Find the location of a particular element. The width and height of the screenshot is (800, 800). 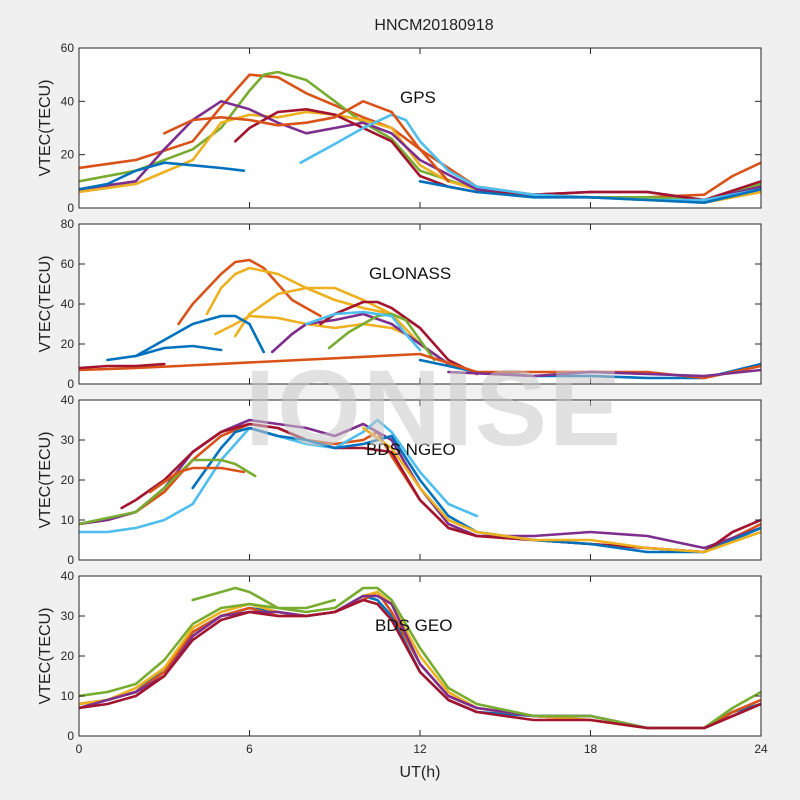

panel-label: BDS GEO is located at coordinates (413, 625).